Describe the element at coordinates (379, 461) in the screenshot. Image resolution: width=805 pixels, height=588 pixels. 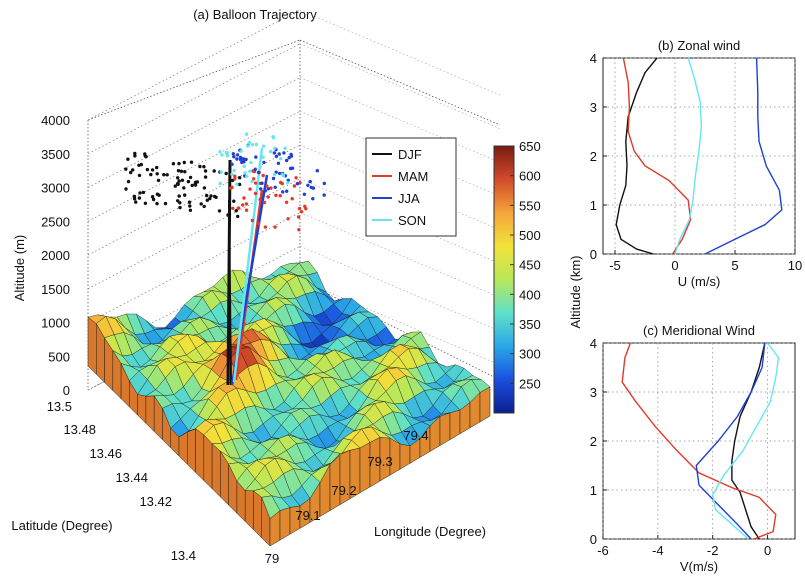
I see `longitude-tick-label: 79.3` at that location.